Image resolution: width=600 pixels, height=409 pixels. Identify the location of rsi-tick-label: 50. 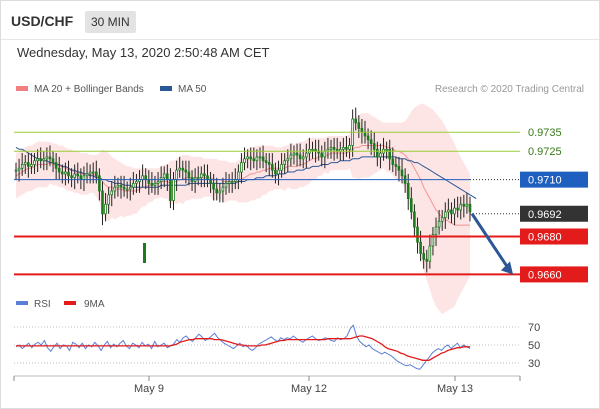
(534, 346).